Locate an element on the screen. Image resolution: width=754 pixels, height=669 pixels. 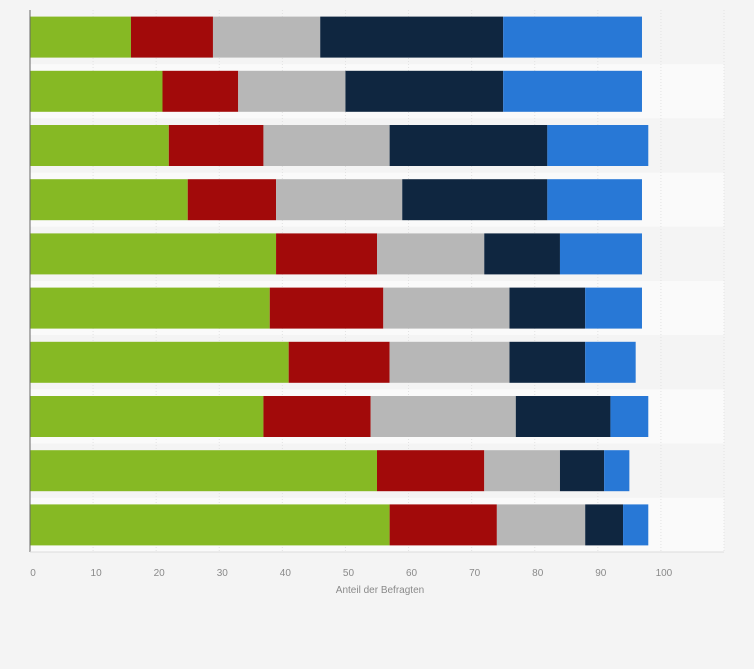
x-tick-label: 40 is located at coordinates (286, 573).